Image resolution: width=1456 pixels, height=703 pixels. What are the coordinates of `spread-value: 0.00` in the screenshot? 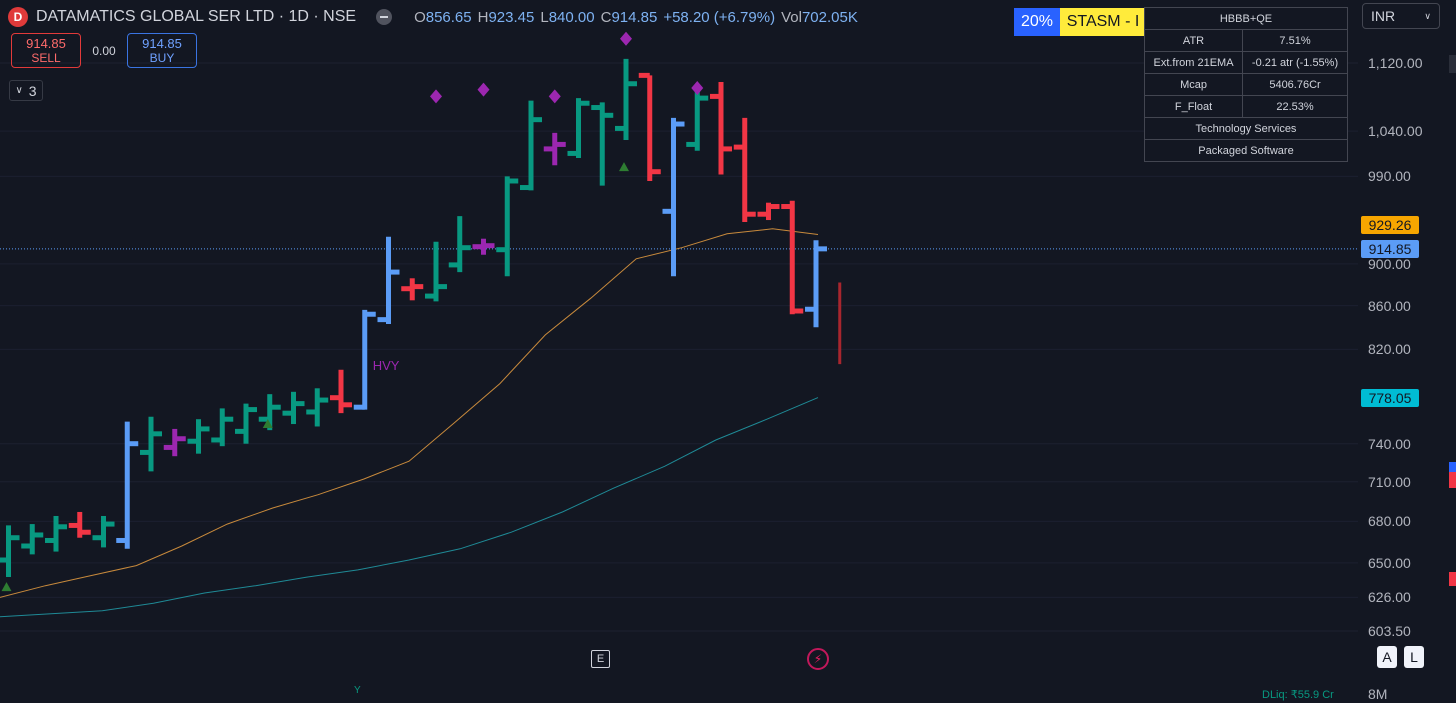 It's located at (104, 50).